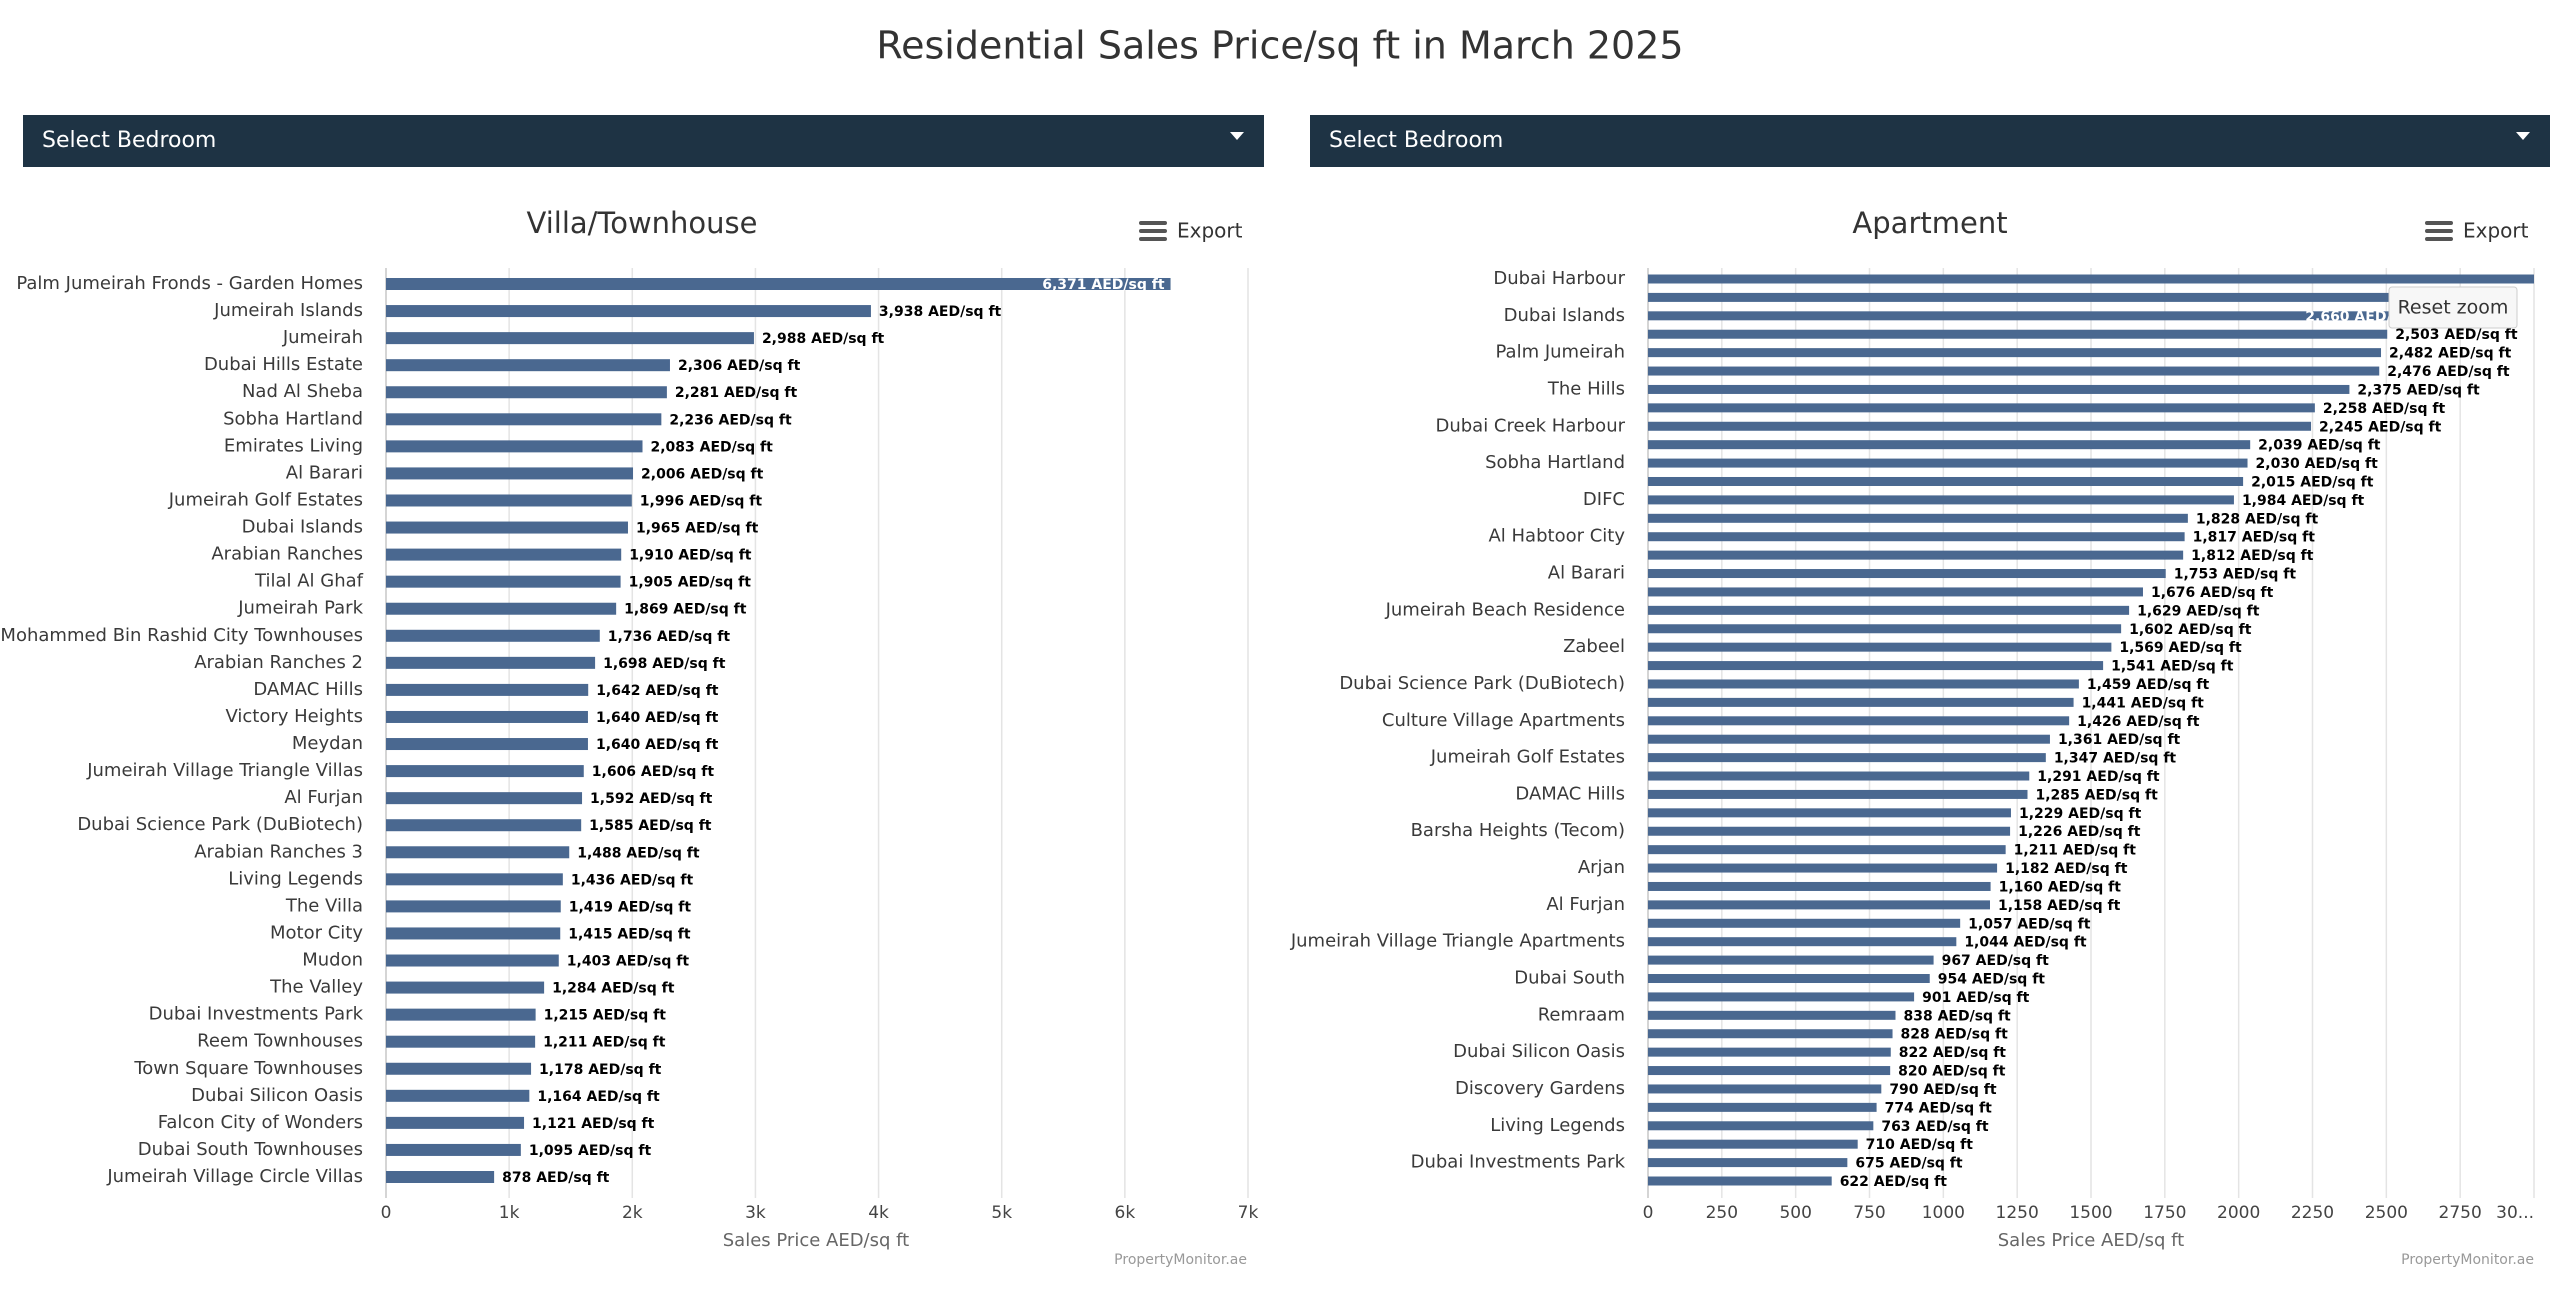  I want to click on reset-zoom-label: Reset zoom, so click(2453, 308).